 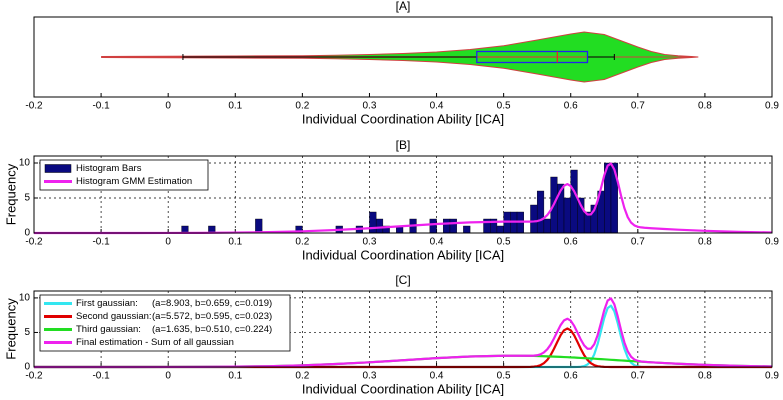 What do you see at coordinates (532, 57) in the screenshot?
I see `box` at bounding box center [532, 57].